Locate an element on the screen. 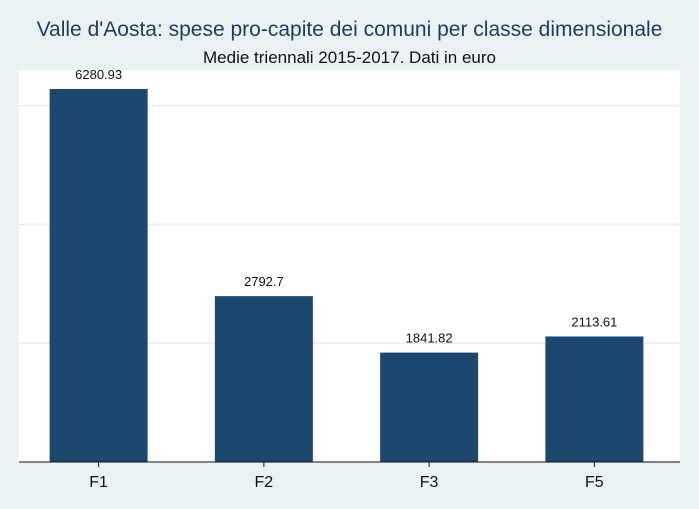  data-label: 6280.93 is located at coordinates (98, 74).